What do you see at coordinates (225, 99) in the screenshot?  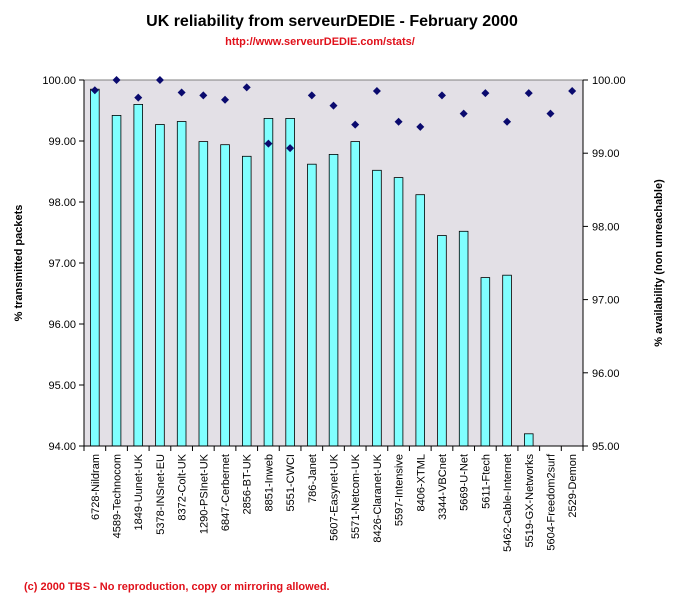 I see `availability-marker-6847-cerbernet` at bounding box center [225, 99].